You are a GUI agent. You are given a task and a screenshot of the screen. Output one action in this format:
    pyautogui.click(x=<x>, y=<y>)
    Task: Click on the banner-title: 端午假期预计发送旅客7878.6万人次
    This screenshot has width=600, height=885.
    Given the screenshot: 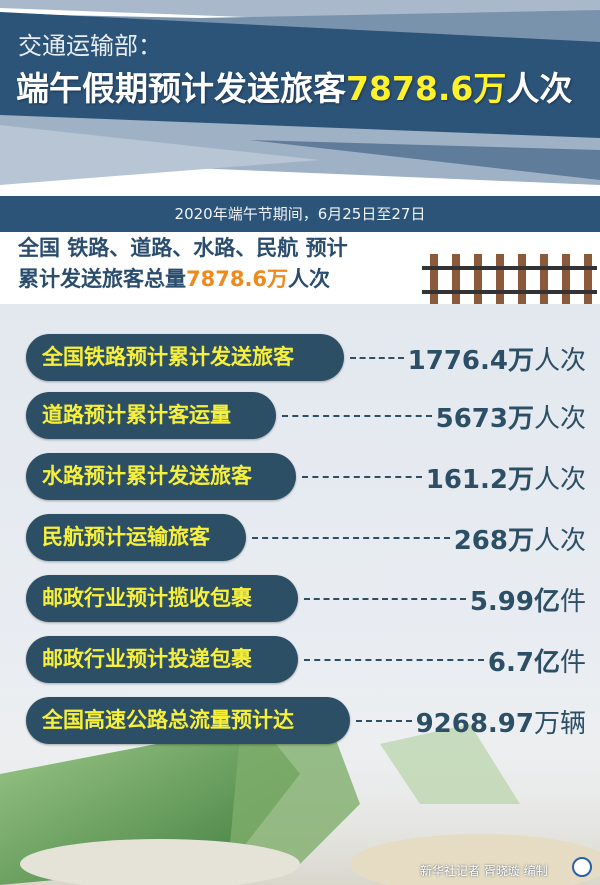 What is the action you would take?
    pyautogui.click(x=294, y=86)
    